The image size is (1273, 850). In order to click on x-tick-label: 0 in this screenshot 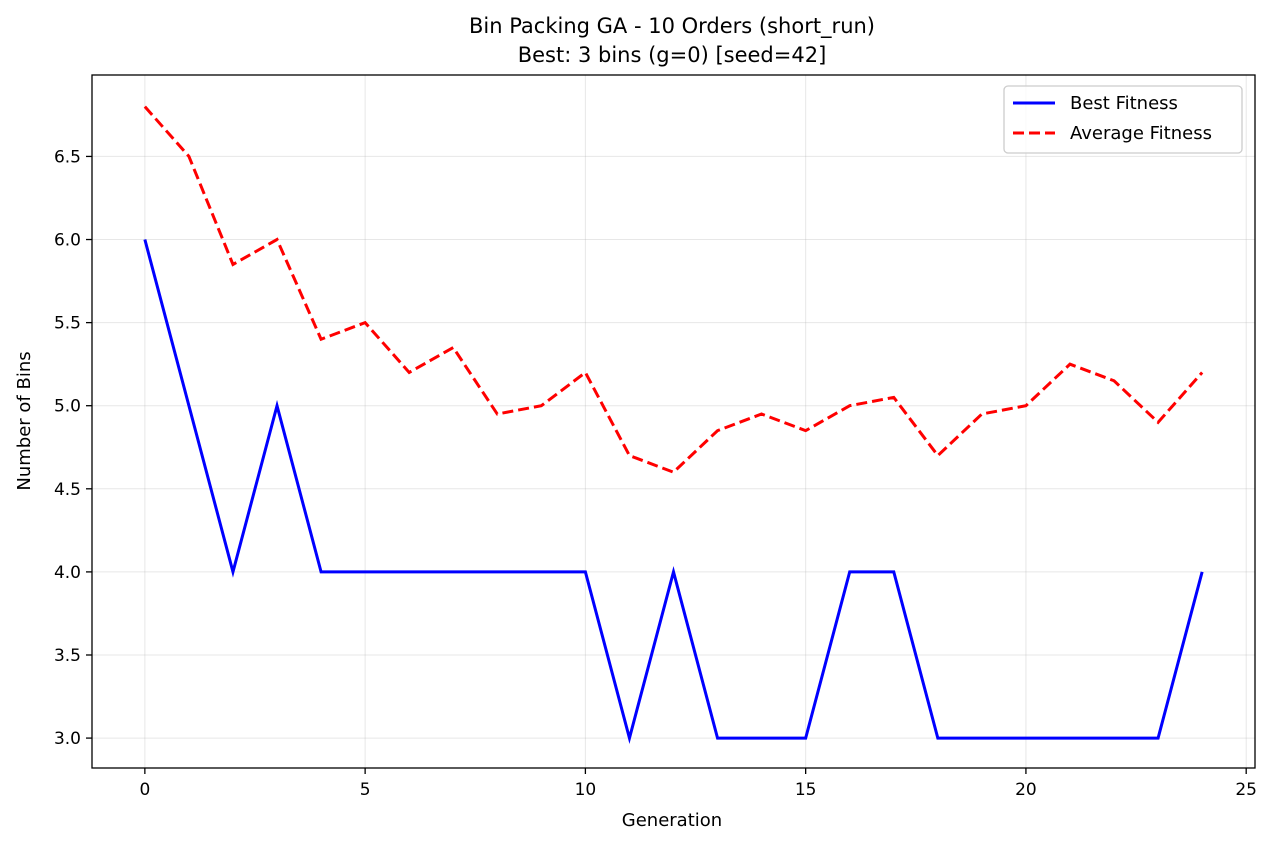, I will do `click(144, 790)`.